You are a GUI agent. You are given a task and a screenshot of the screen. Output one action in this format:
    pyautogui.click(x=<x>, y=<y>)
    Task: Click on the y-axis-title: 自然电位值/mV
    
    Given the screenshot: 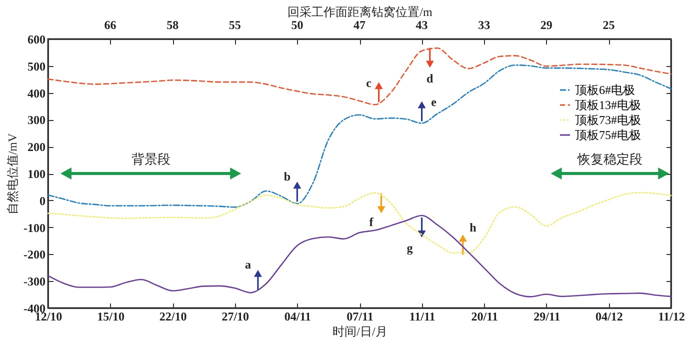 What is the action you would take?
    pyautogui.click(x=13, y=174)
    